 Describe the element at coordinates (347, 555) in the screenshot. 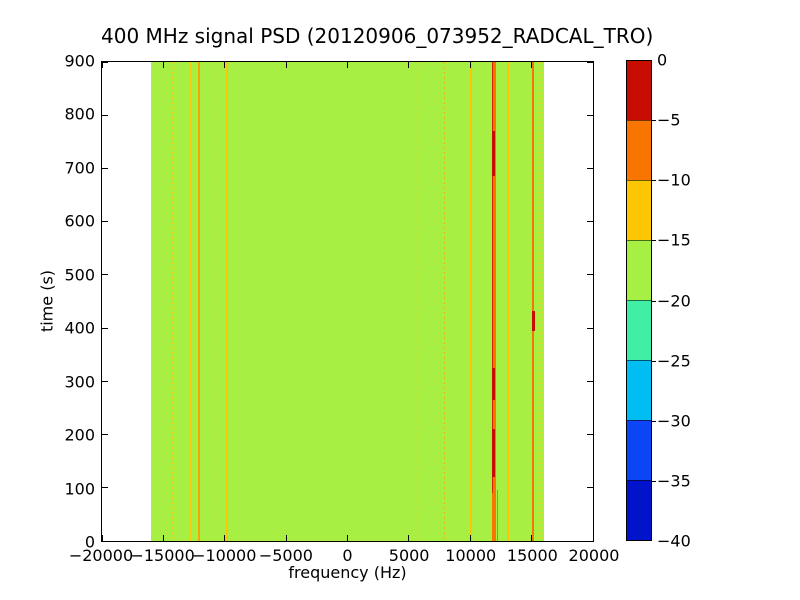

I see `x-tick-label: 0` at that location.